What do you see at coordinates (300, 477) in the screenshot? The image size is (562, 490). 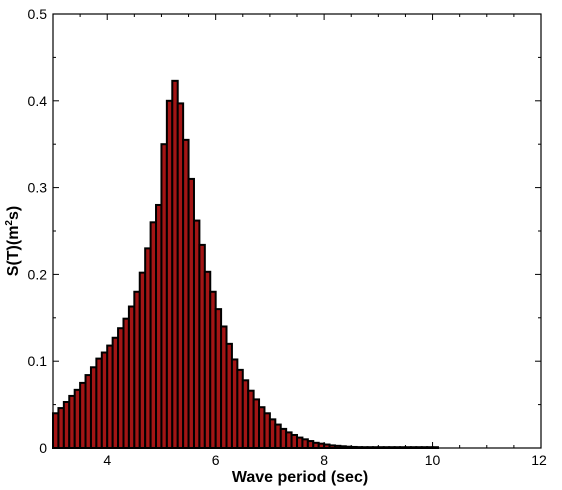 I see `x-axis-title: Wave period (sec)` at bounding box center [300, 477].